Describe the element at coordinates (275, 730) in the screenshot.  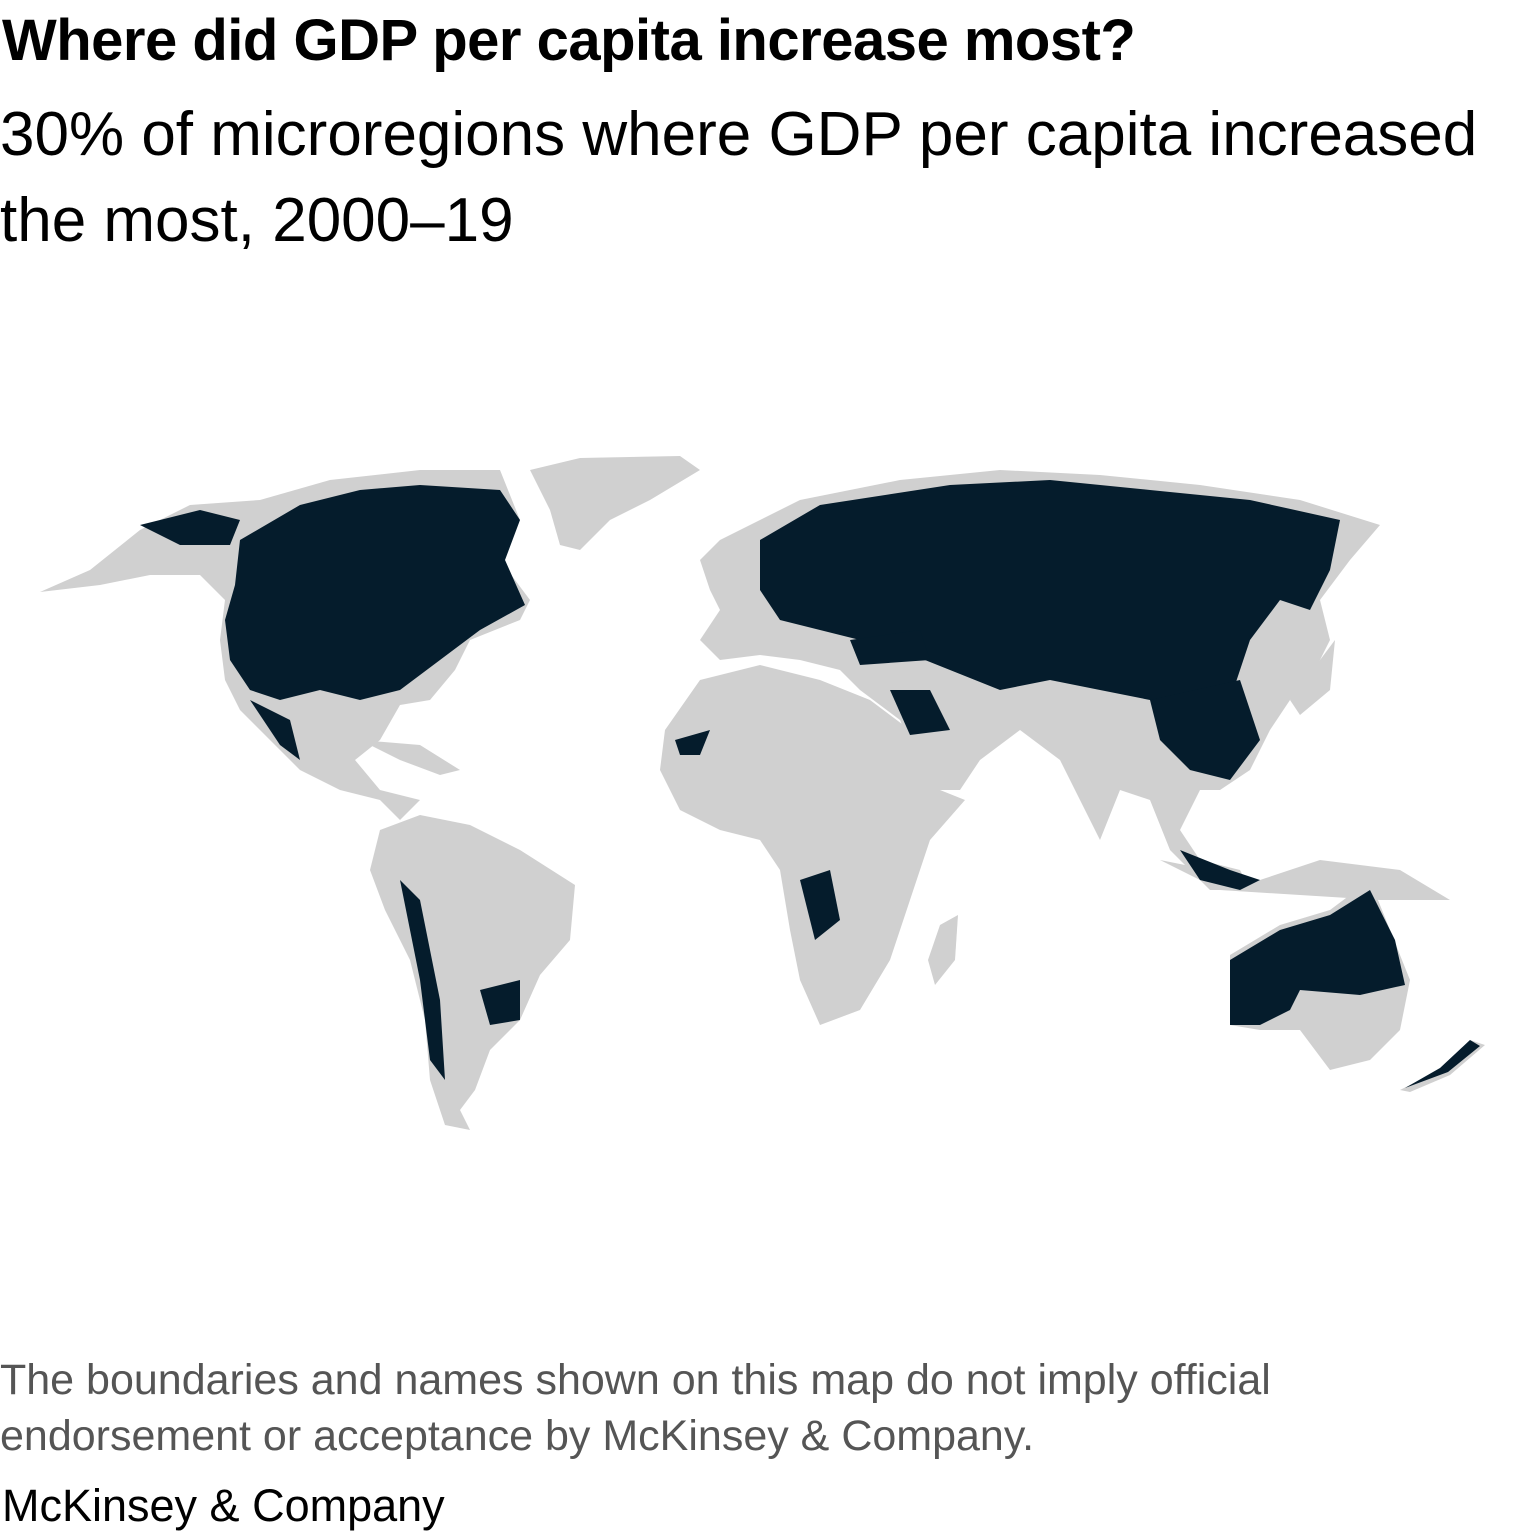
I see `mexico-south-usa` at that location.